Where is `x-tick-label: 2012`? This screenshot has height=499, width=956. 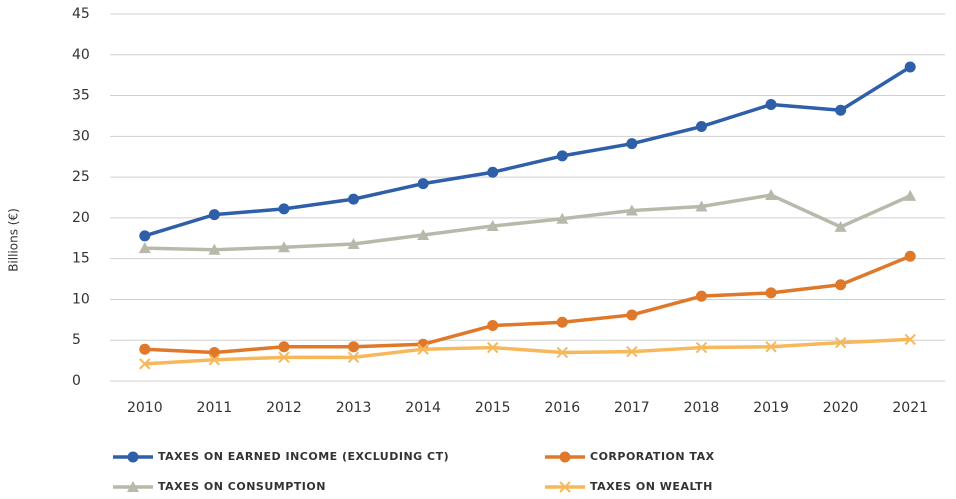 x-tick-label: 2012 is located at coordinates (284, 408).